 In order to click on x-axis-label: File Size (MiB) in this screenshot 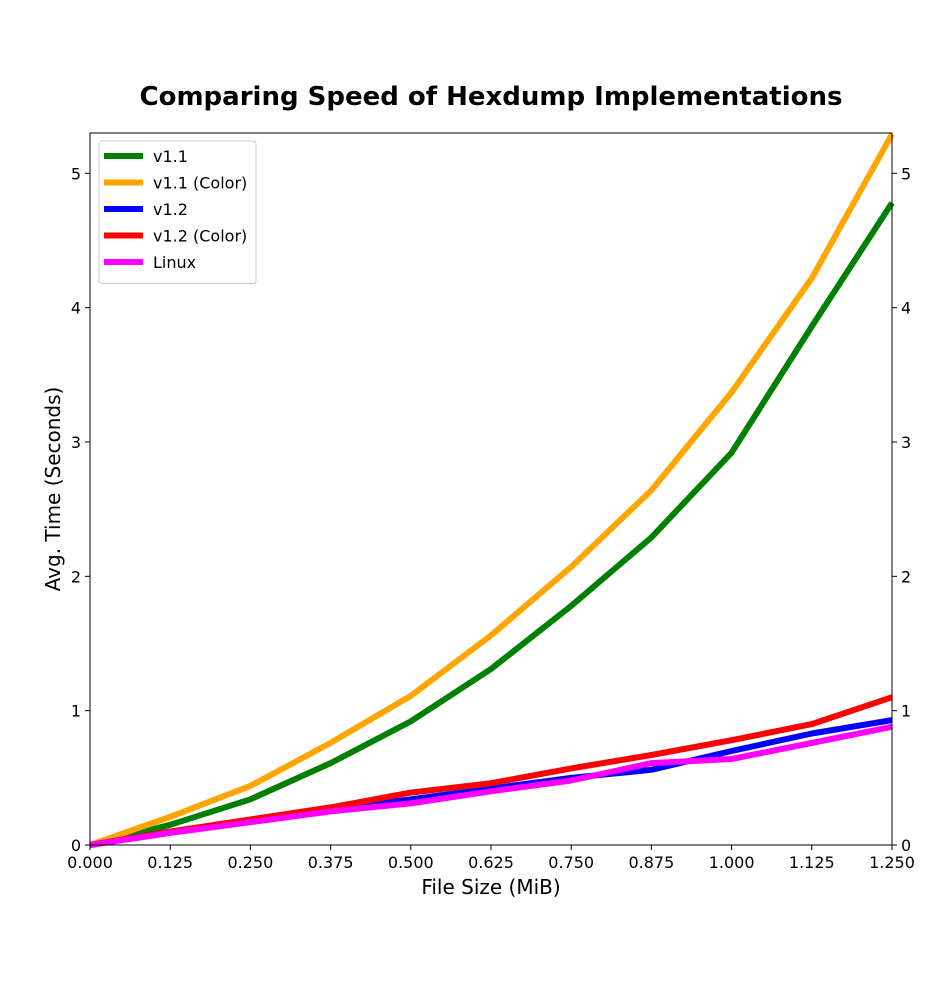, I will do `click(490, 887)`.